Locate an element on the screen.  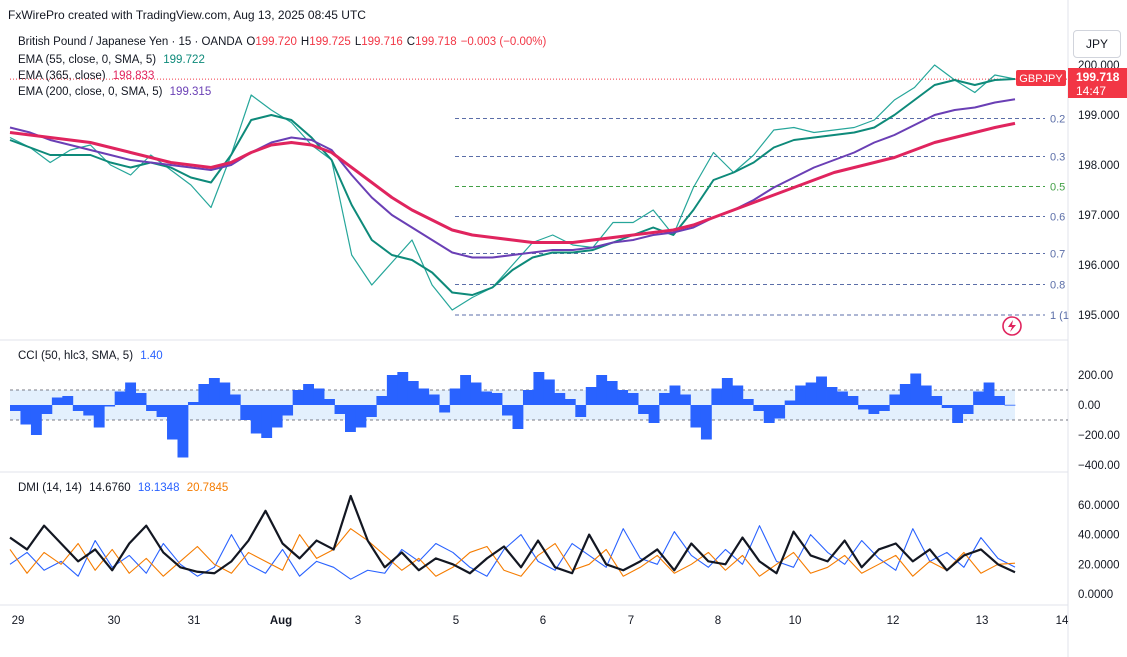
cci-legend: CCI (50, hlc3, SMA, 5) 1.40 is located at coordinates (92, 356).